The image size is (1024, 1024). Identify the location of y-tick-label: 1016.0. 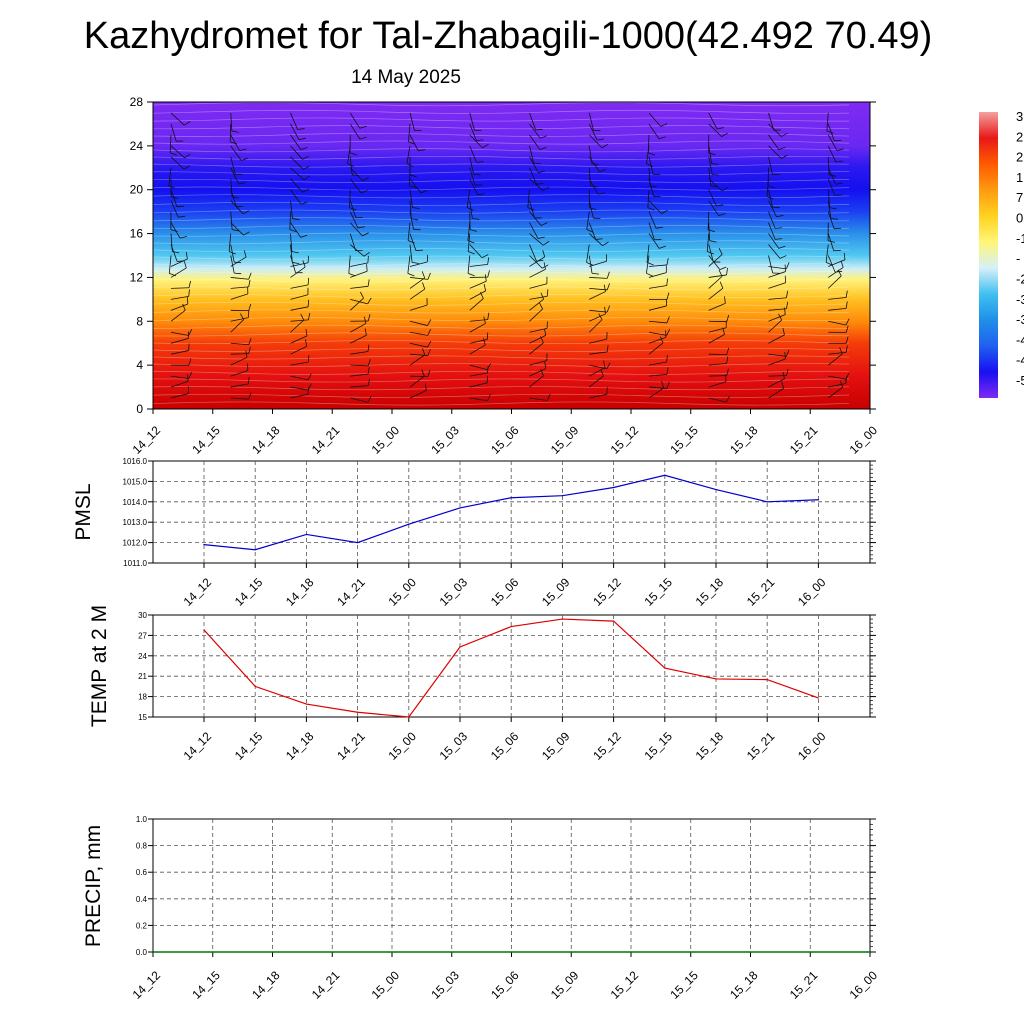
(135, 461).